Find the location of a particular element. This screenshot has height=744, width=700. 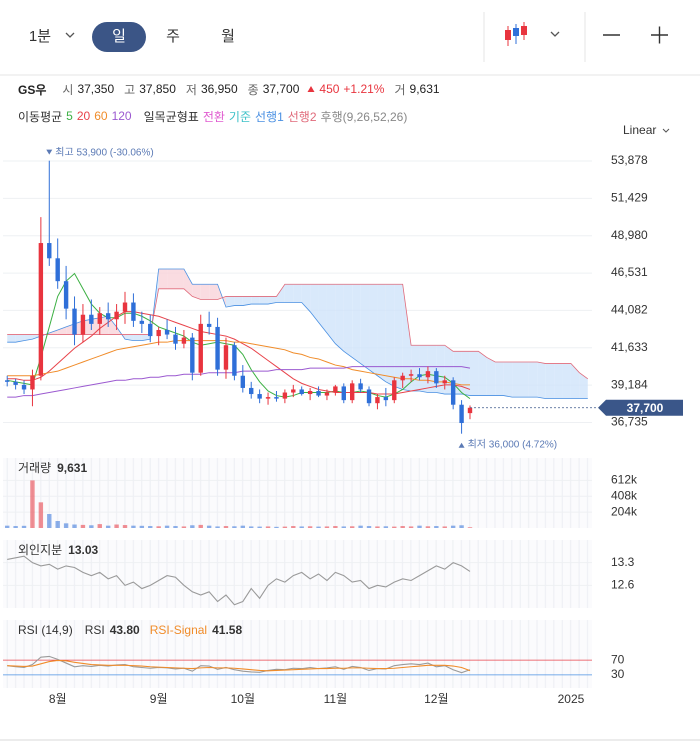

change-pct: +1.21% is located at coordinates (364, 89).